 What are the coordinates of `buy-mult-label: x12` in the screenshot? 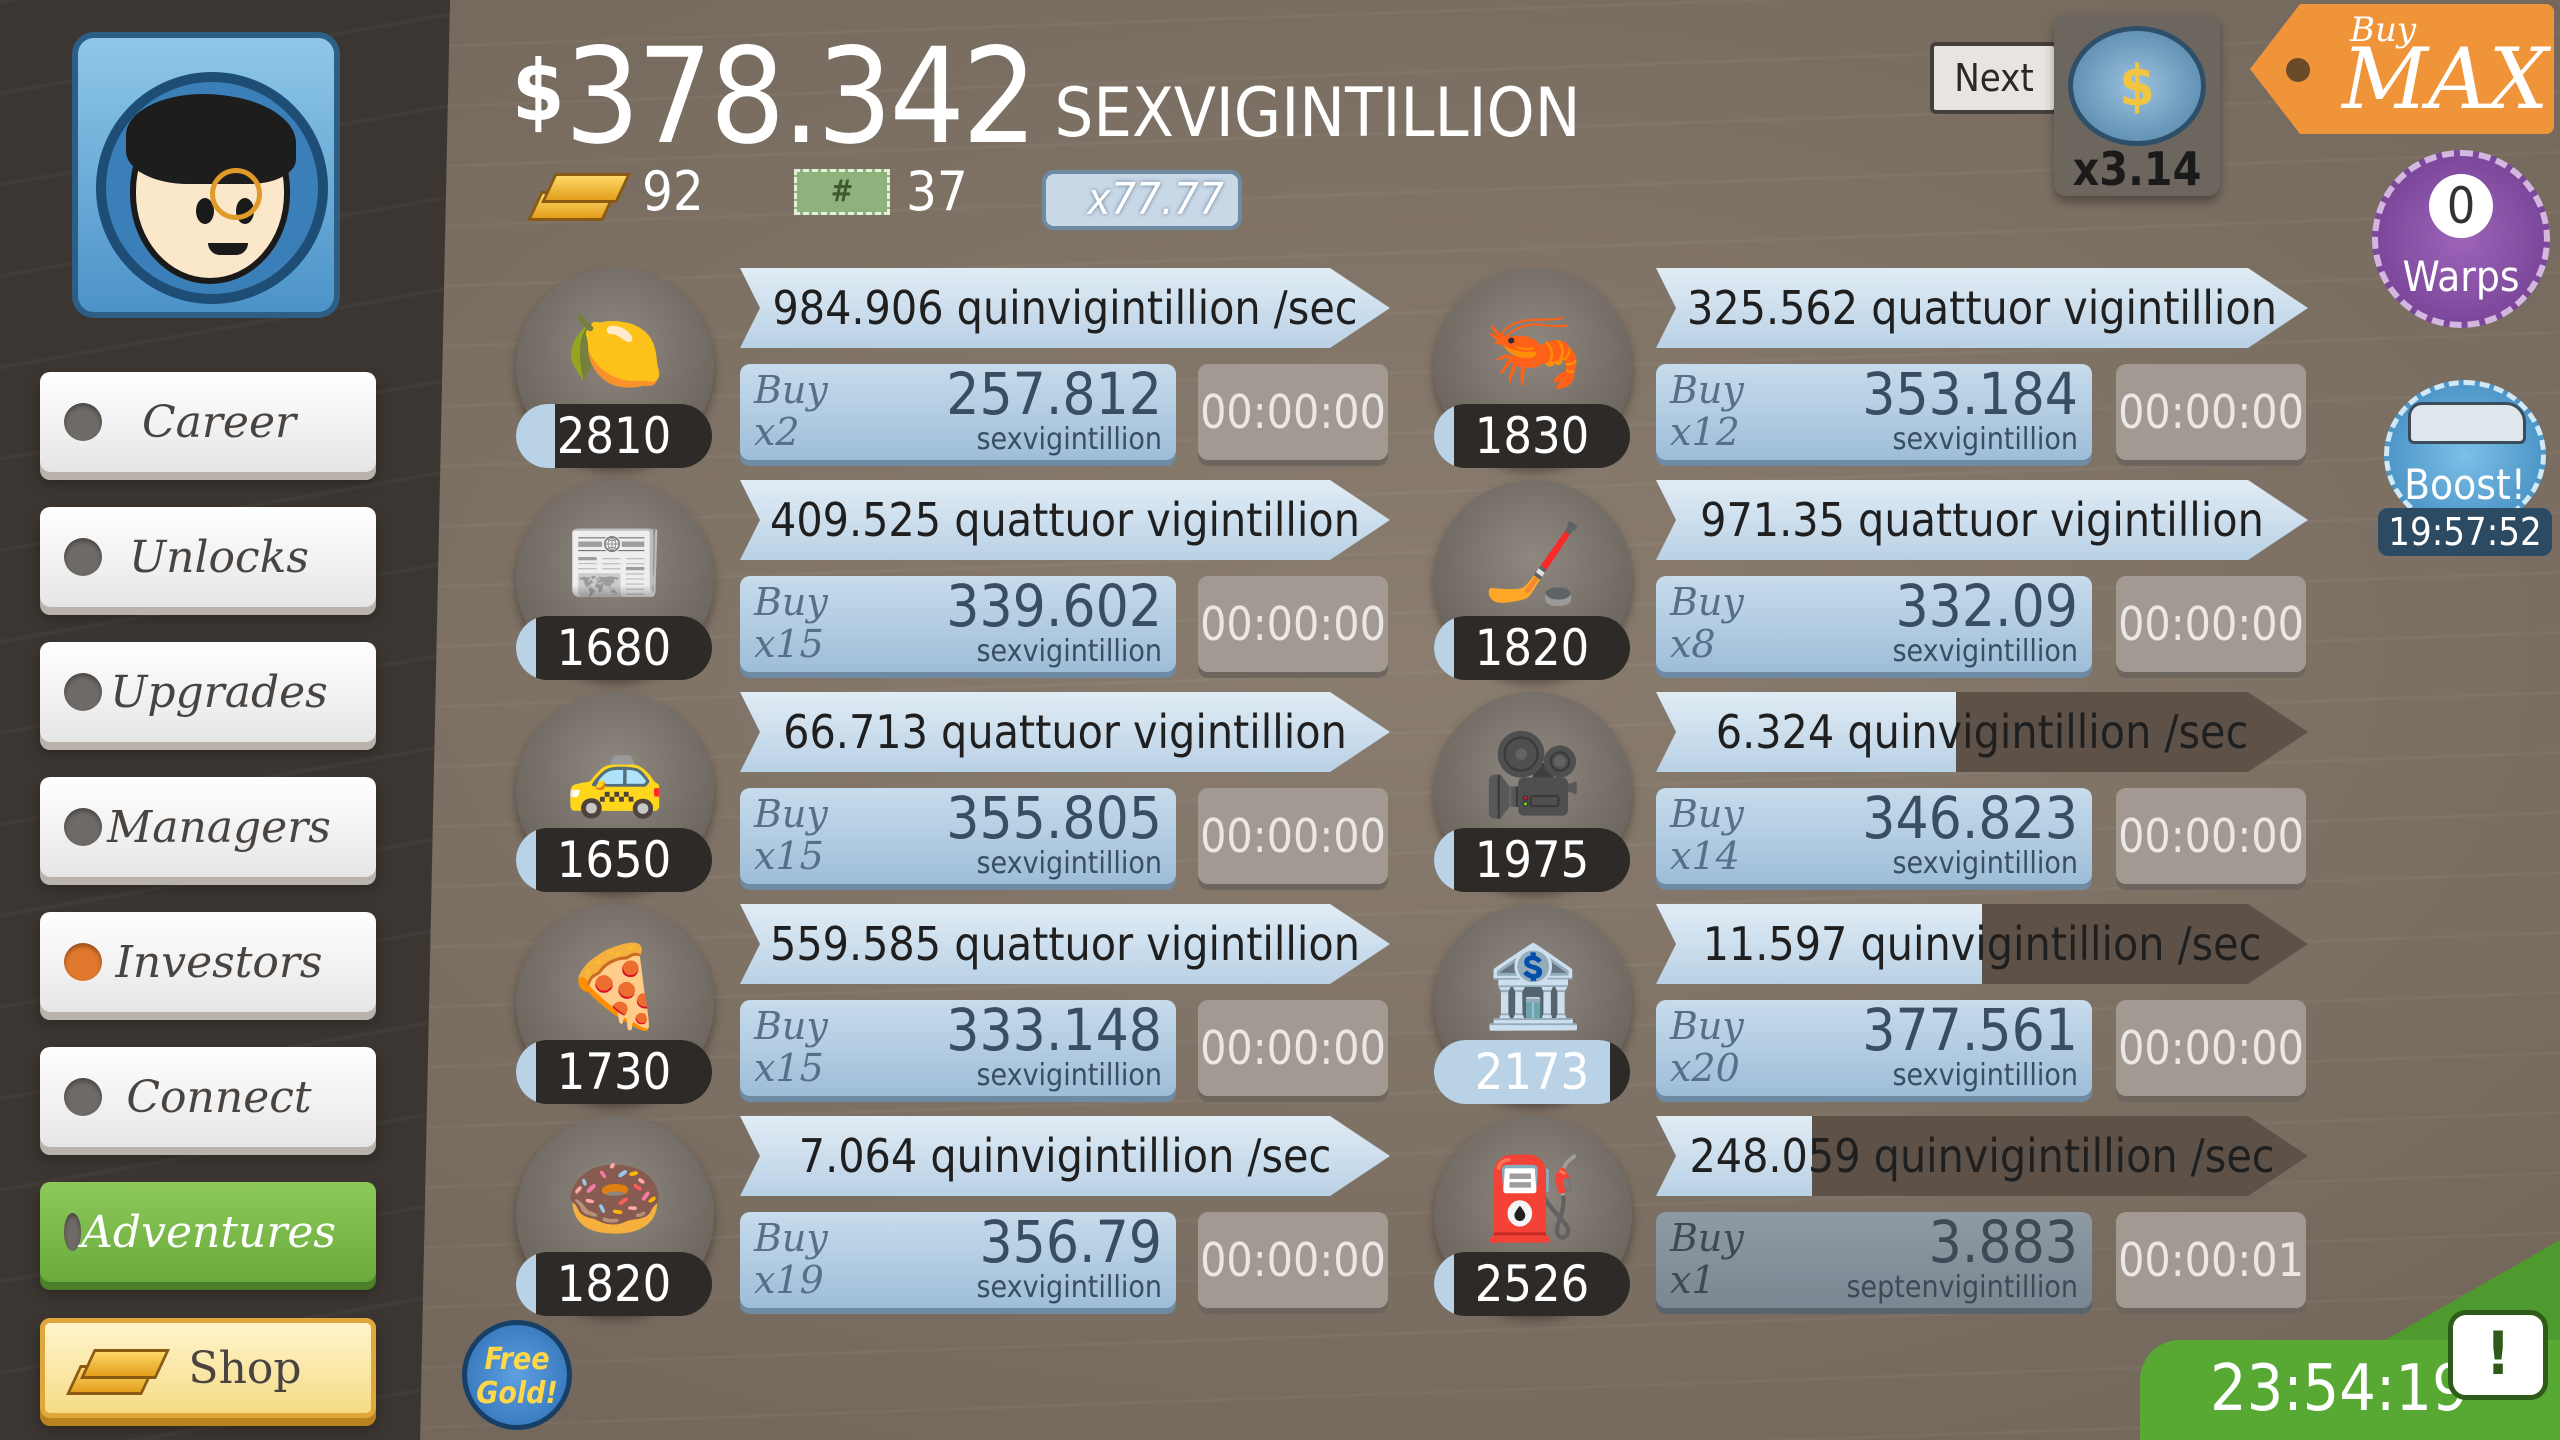 It's located at (1705, 432).